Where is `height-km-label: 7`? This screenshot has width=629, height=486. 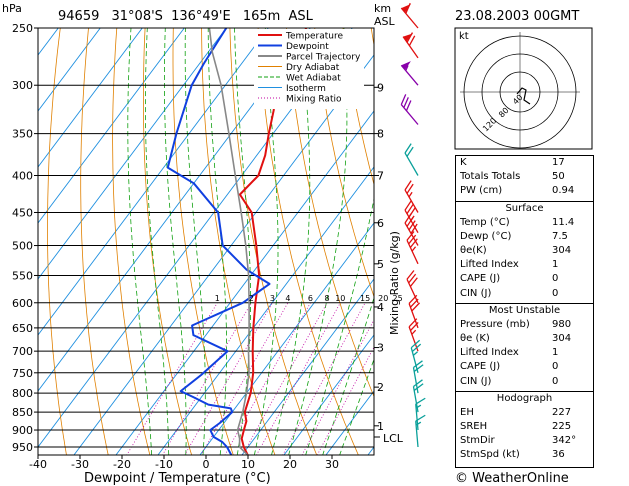 height-km-label: 7 is located at coordinates (380, 176).